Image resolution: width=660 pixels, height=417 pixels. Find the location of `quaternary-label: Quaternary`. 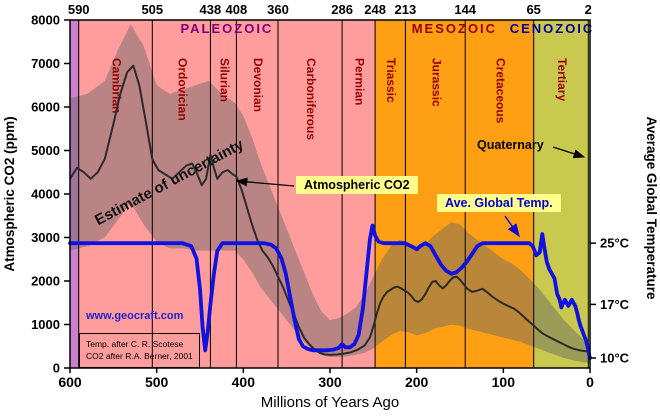

quaternary-label: Quaternary is located at coordinates (510, 145).